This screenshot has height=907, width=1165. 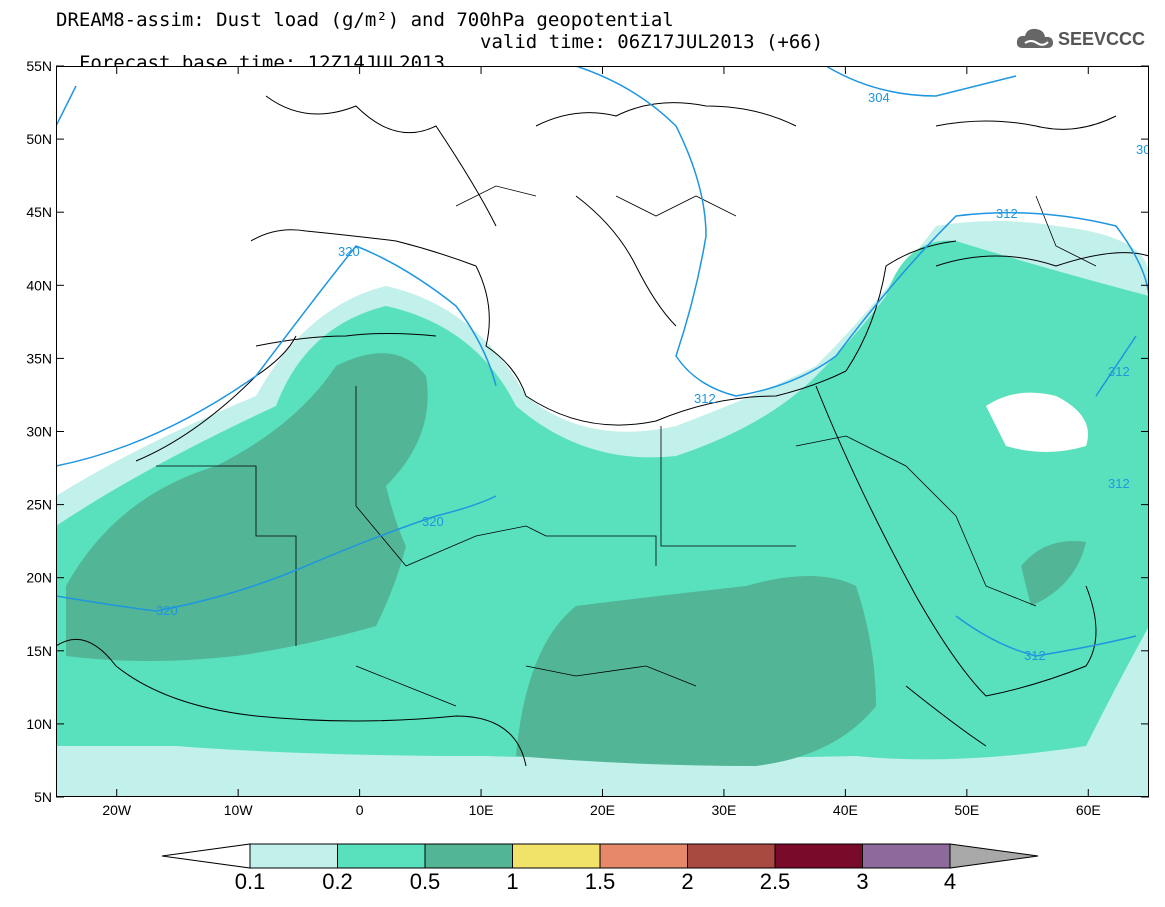 I want to click on seevccc-logo: SEEVCCC, so click(x=1085, y=39).